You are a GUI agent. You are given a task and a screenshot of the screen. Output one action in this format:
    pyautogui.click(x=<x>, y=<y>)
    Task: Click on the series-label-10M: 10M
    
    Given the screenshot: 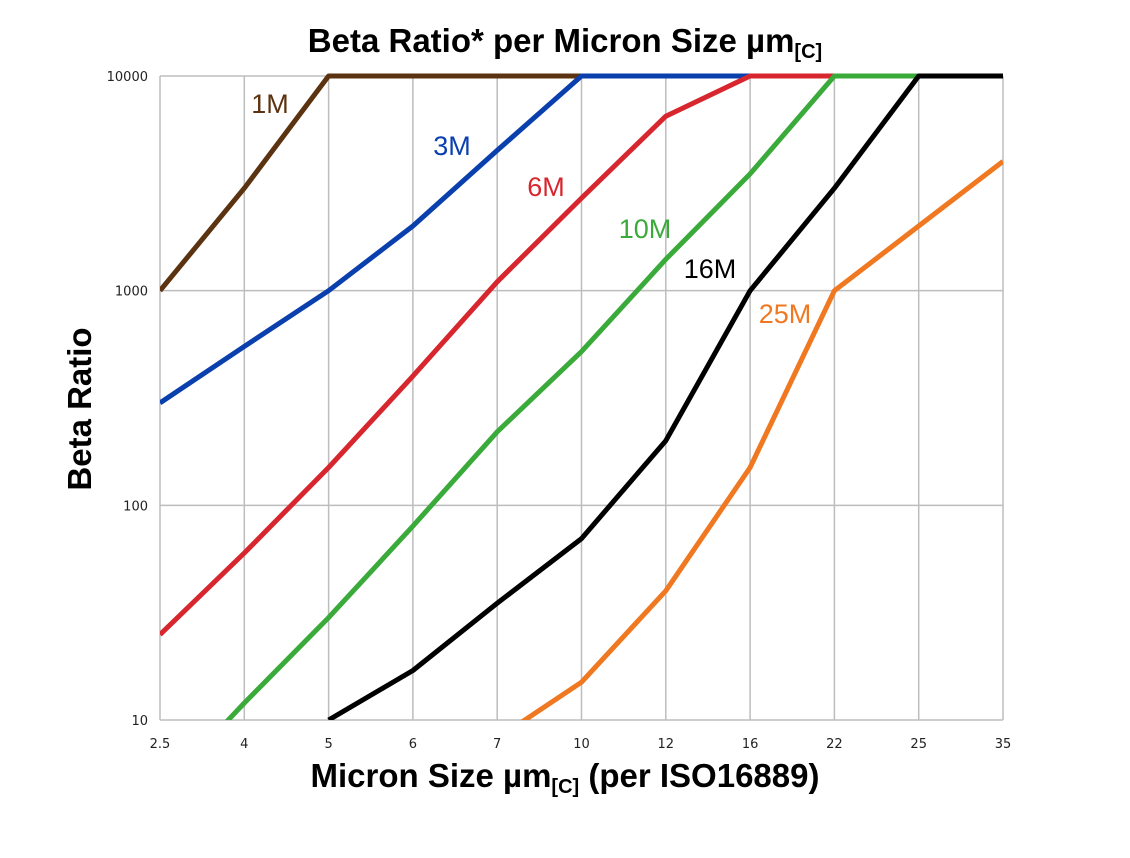 What is the action you would take?
    pyautogui.click(x=645, y=229)
    